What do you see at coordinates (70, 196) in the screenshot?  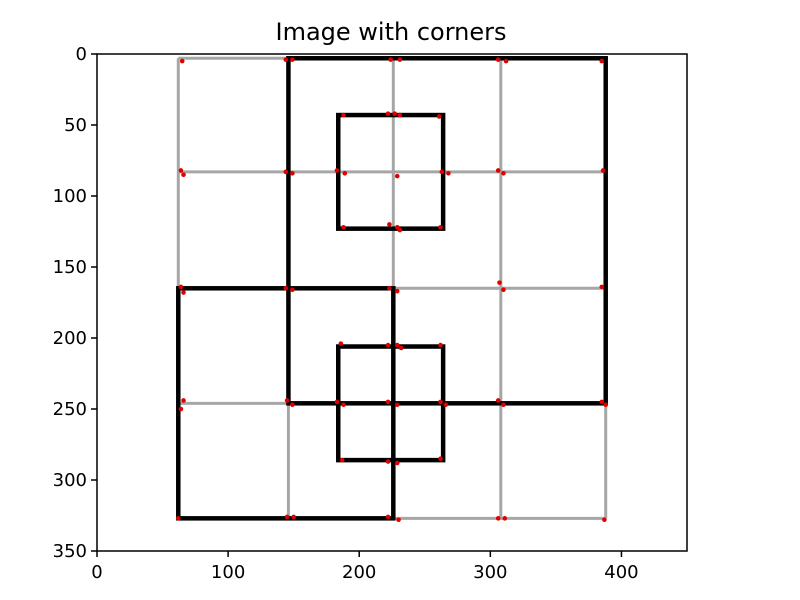 I see `y-tick-label: 100` at bounding box center [70, 196].